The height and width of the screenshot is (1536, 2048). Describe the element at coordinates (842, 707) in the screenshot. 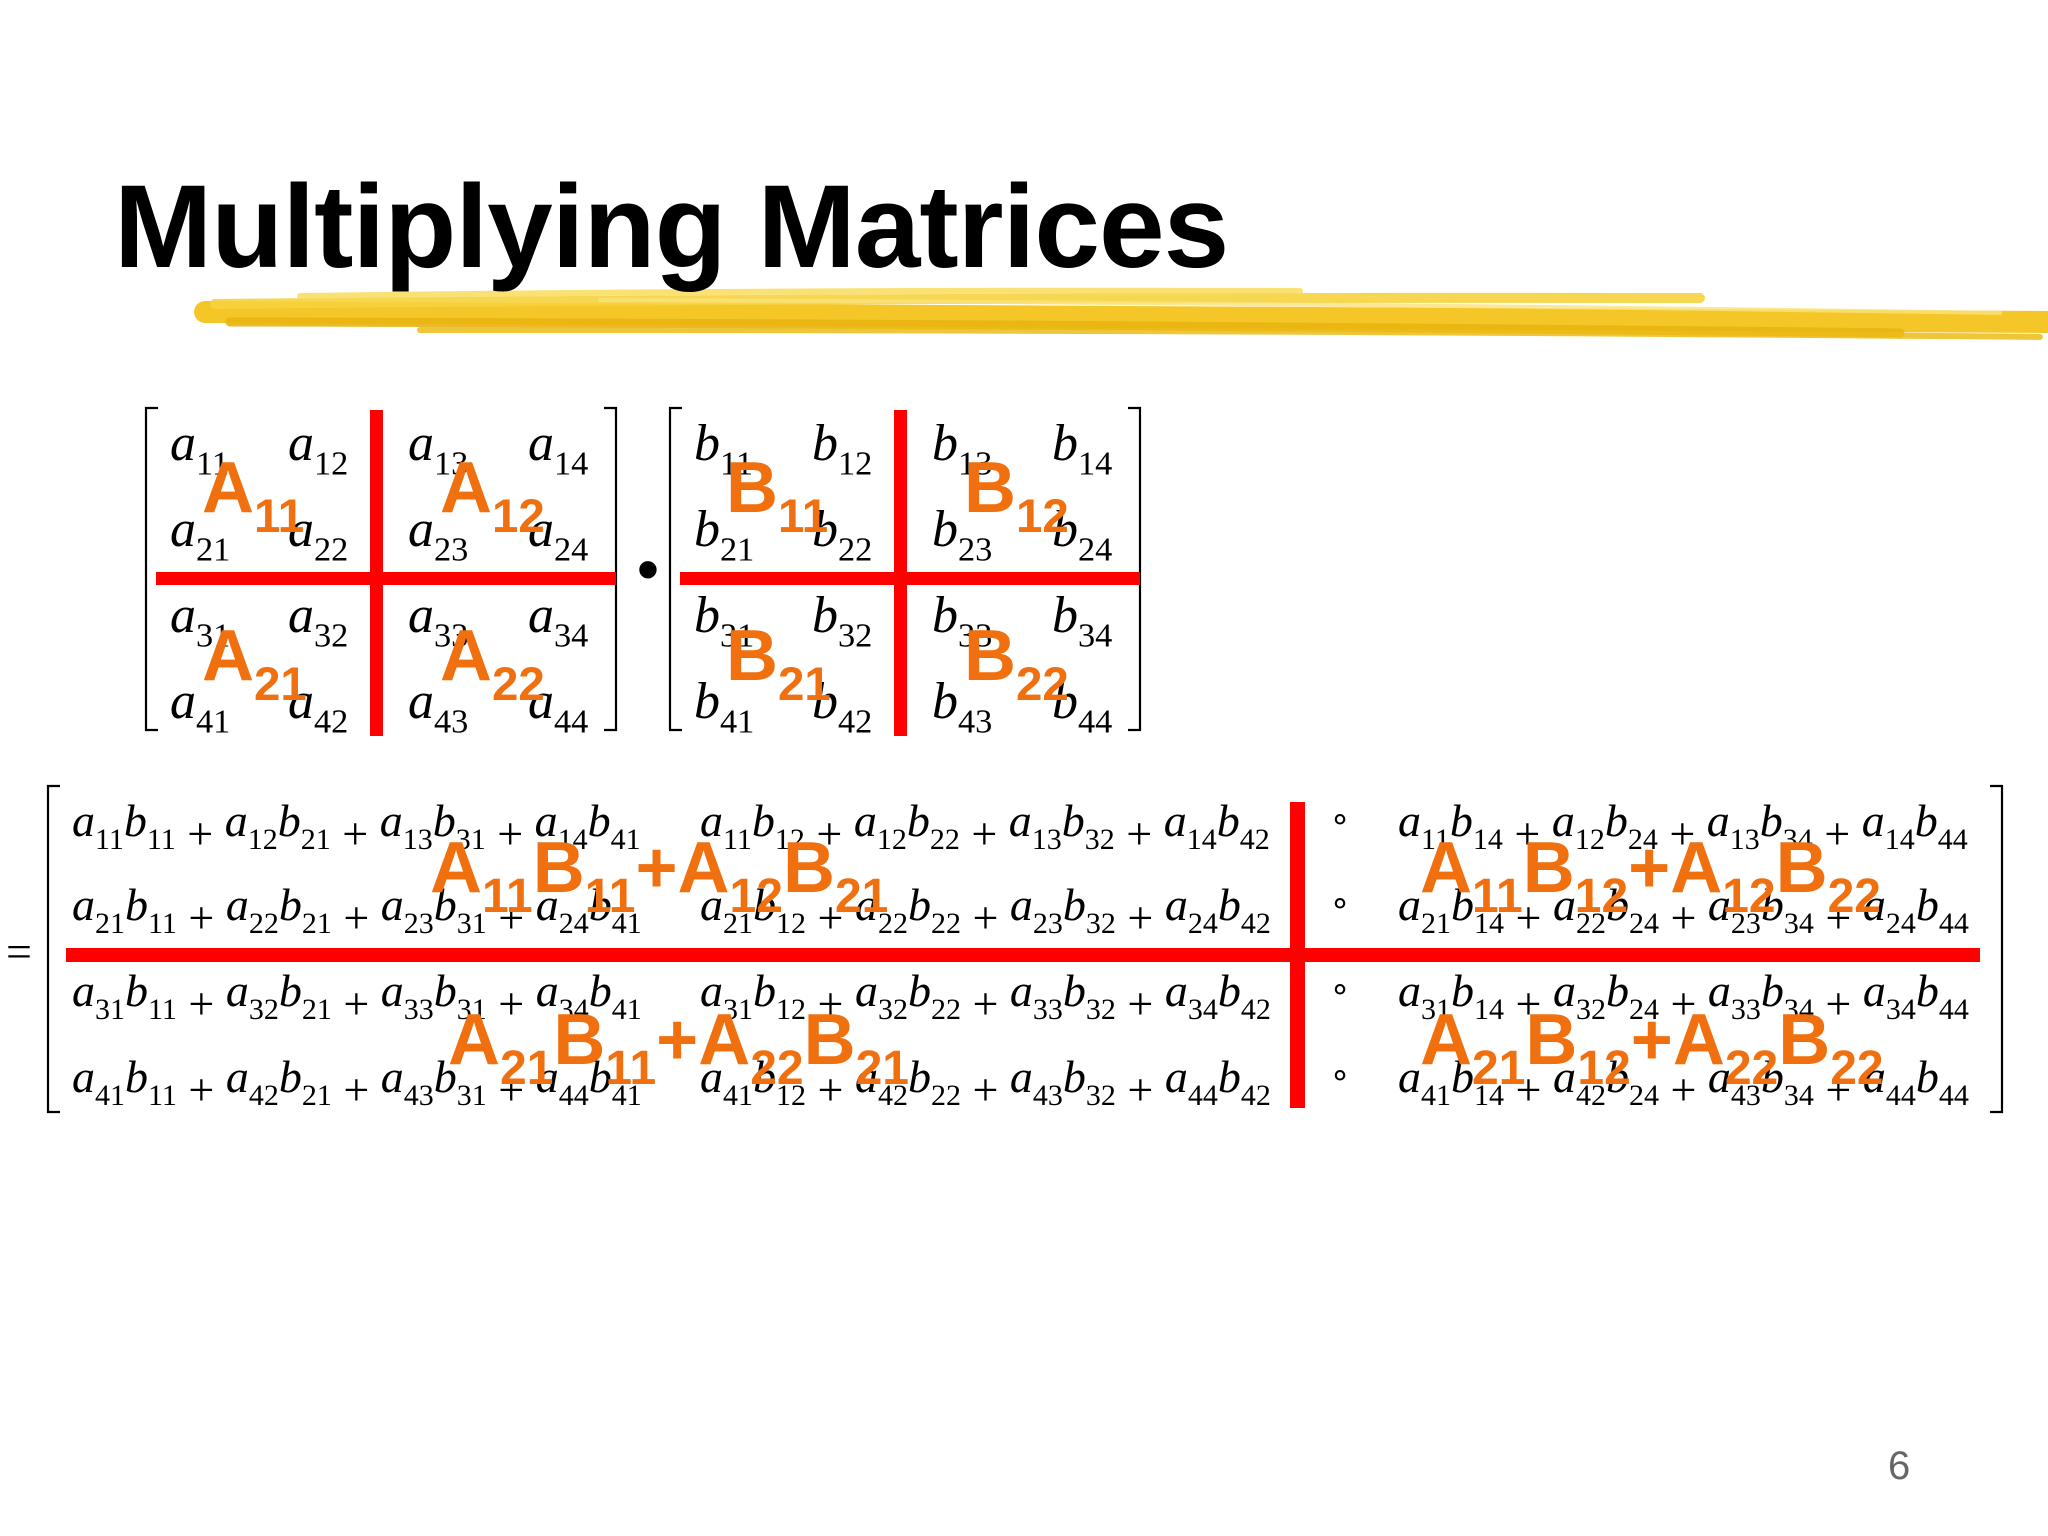

I see `matrix_b-entry: b42` at that location.